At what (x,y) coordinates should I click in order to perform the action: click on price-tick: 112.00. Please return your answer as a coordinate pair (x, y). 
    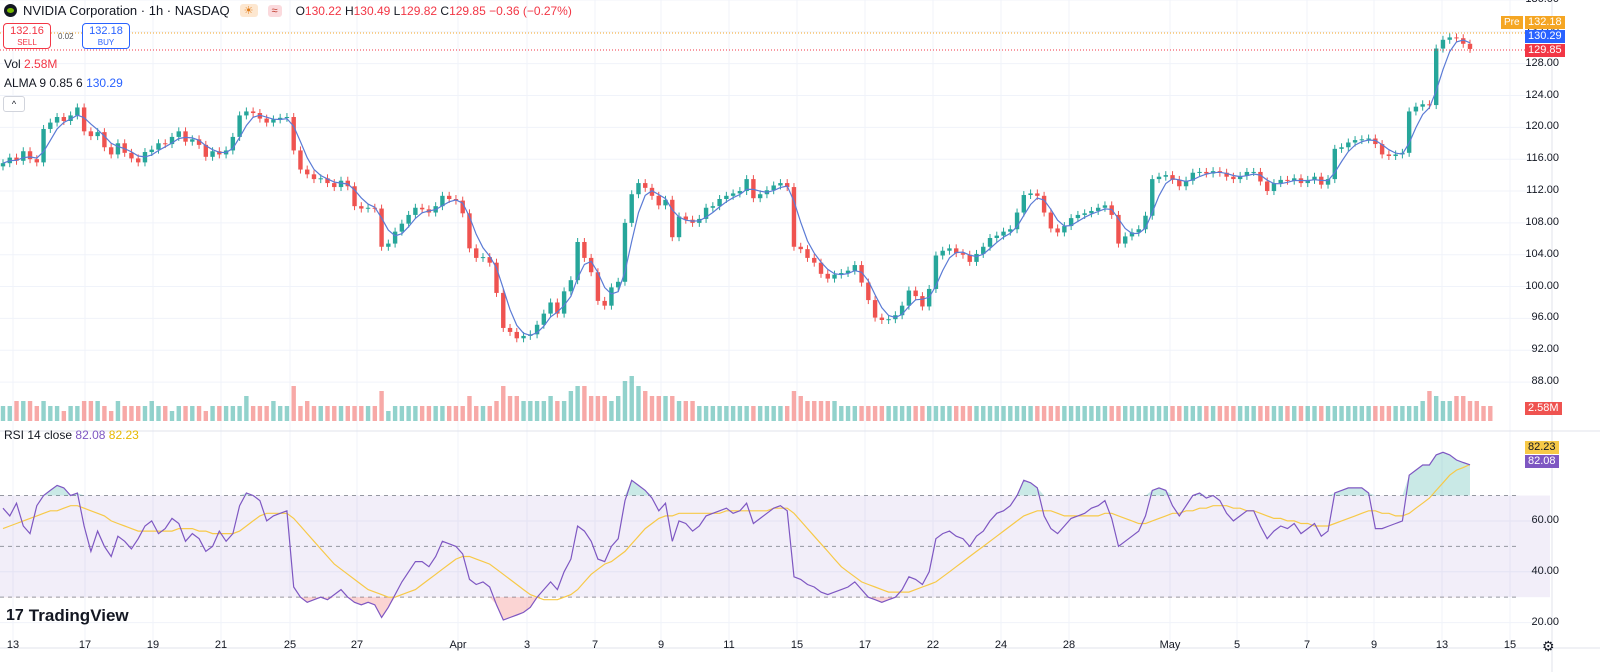
    Looking at the image, I should click on (1542, 190).